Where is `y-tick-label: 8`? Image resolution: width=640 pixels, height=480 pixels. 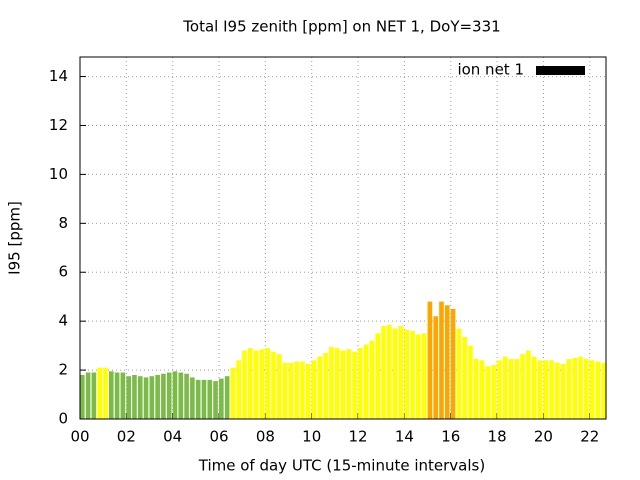
y-tick-label: 8 is located at coordinates (63, 223).